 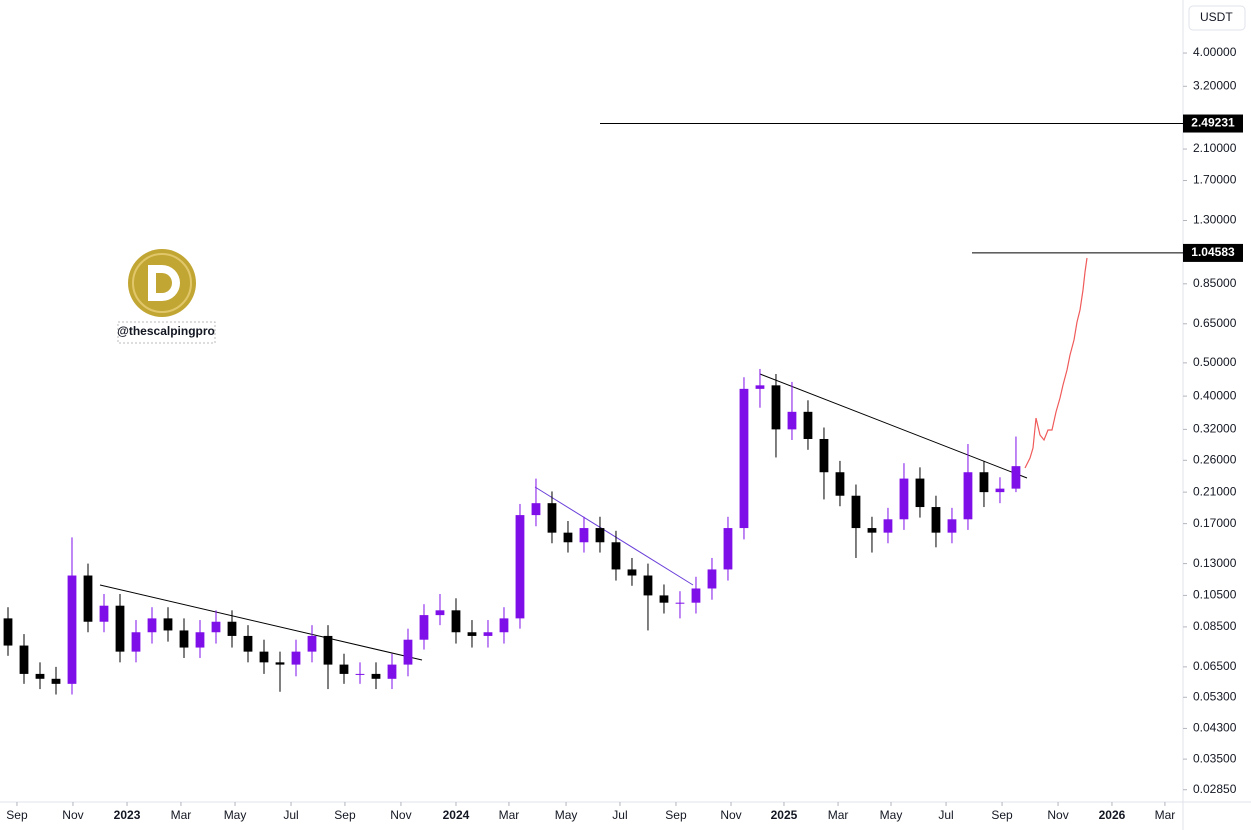 I want to click on x-tick-label: 2023, so click(x=127, y=815).